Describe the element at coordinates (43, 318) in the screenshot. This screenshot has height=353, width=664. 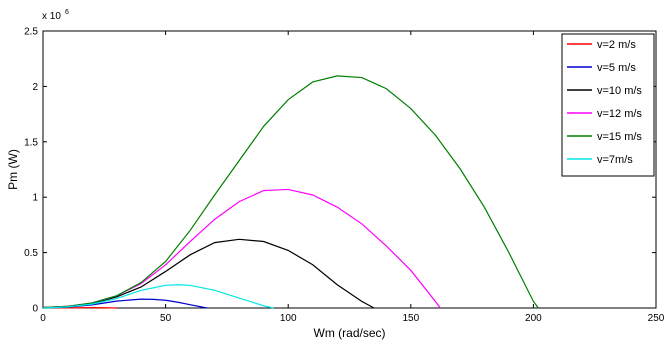
I see `x-tick-label: 0` at that location.